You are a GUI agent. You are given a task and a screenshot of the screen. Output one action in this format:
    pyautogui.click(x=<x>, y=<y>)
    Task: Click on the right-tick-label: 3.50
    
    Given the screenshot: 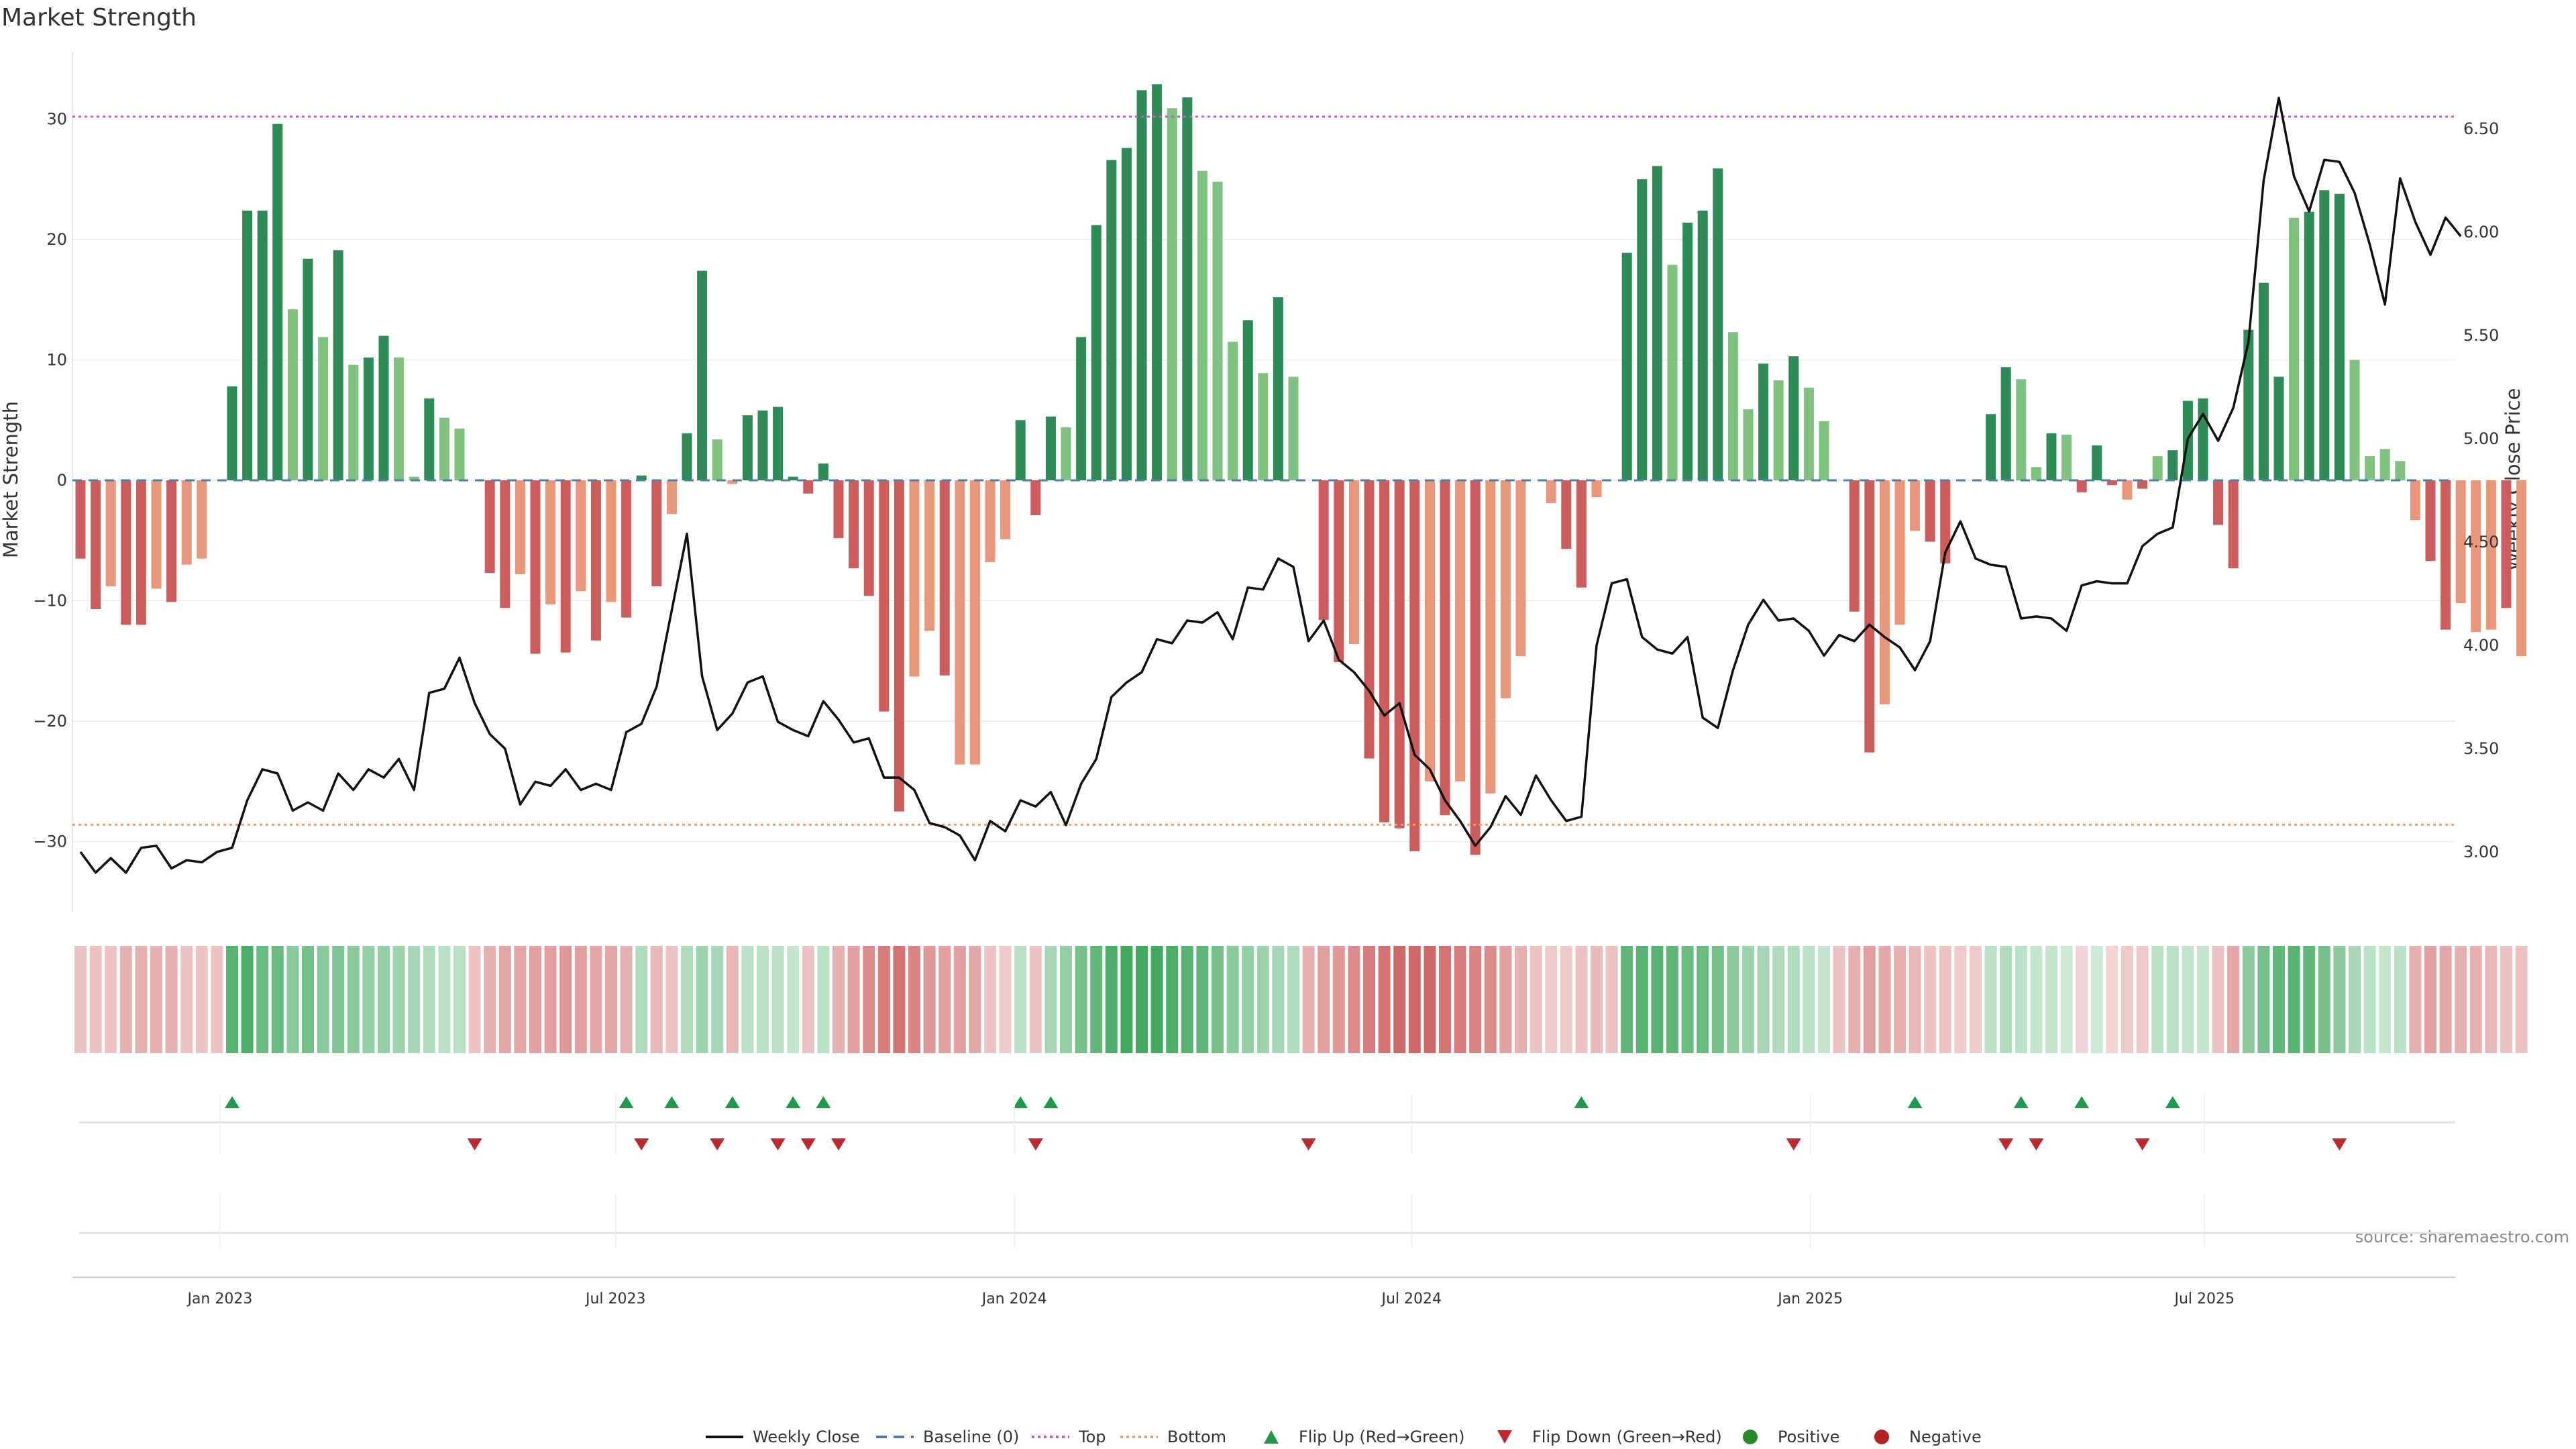 What is the action you would take?
    pyautogui.click(x=2481, y=748)
    